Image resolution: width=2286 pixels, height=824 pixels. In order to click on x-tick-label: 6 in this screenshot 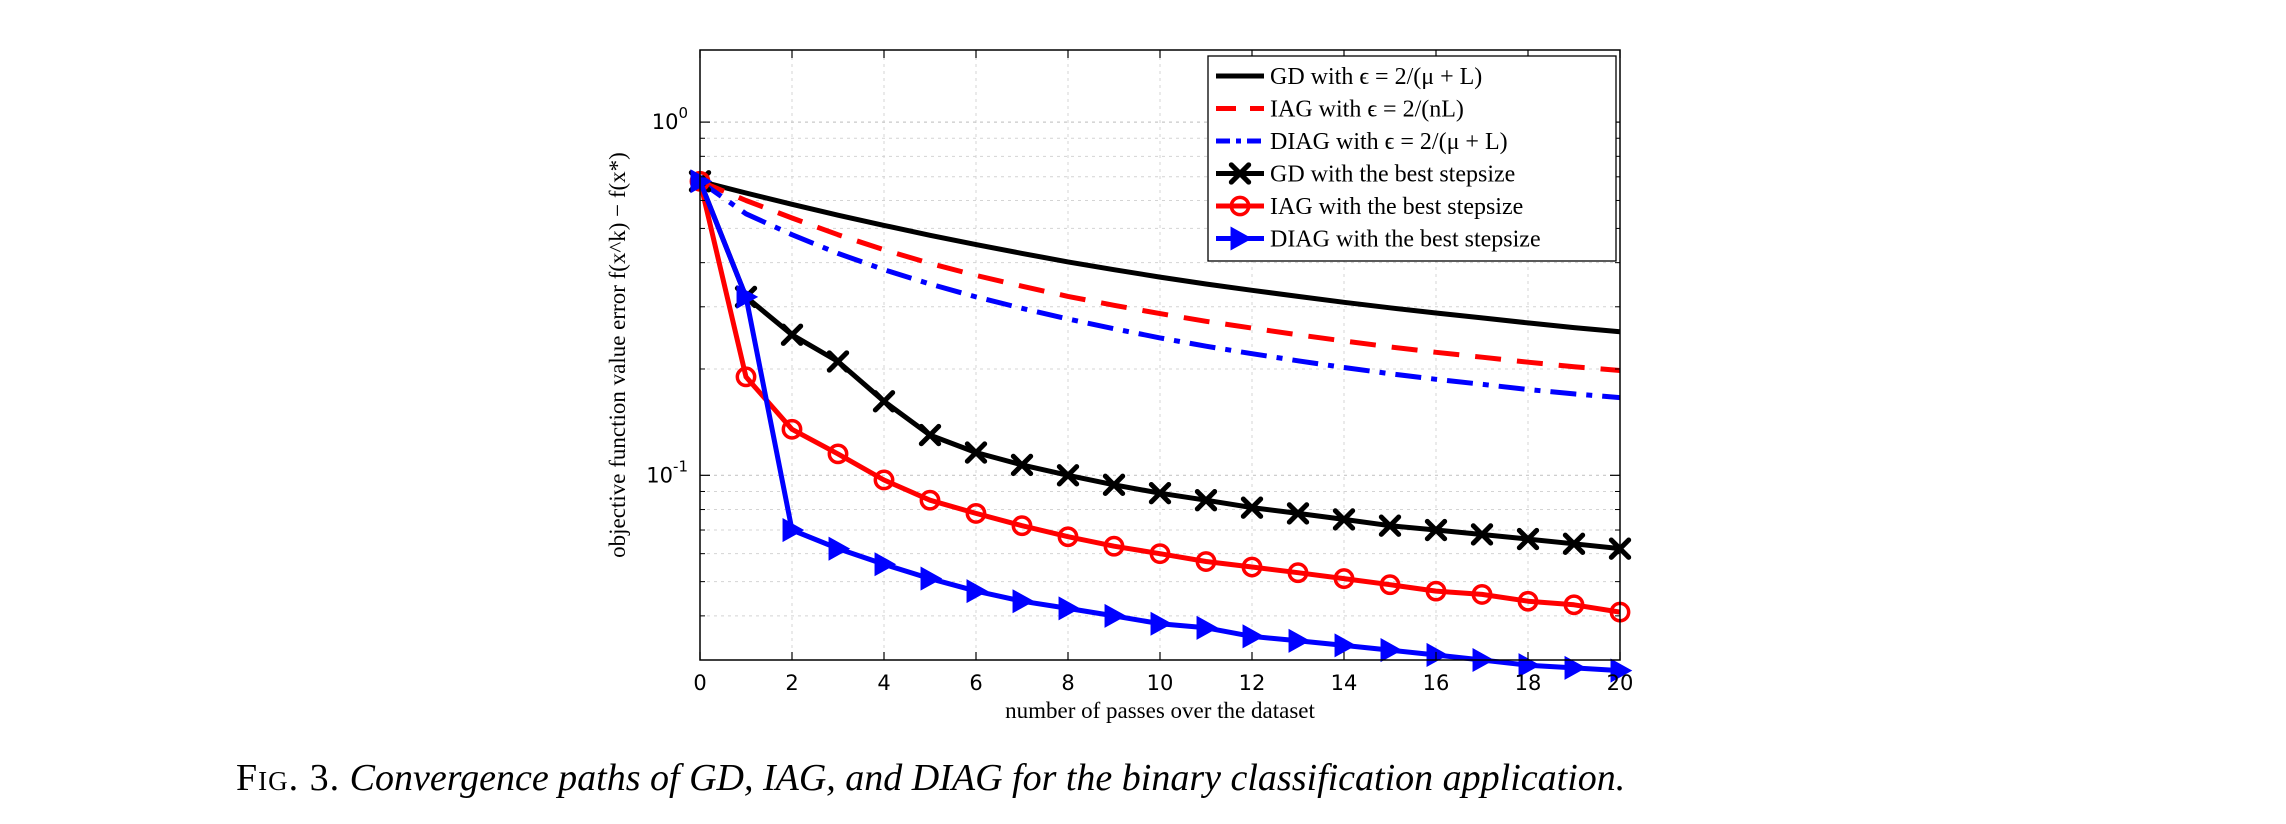, I will do `click(975, 683)`.